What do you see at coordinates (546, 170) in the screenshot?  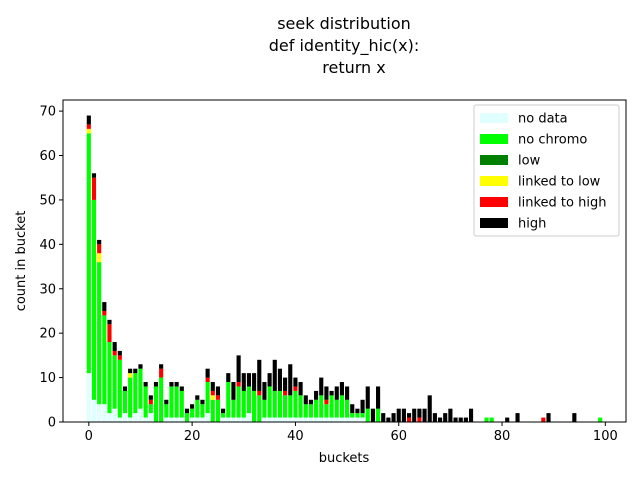 I see `legend-frame` at bounding box center [546, 170].